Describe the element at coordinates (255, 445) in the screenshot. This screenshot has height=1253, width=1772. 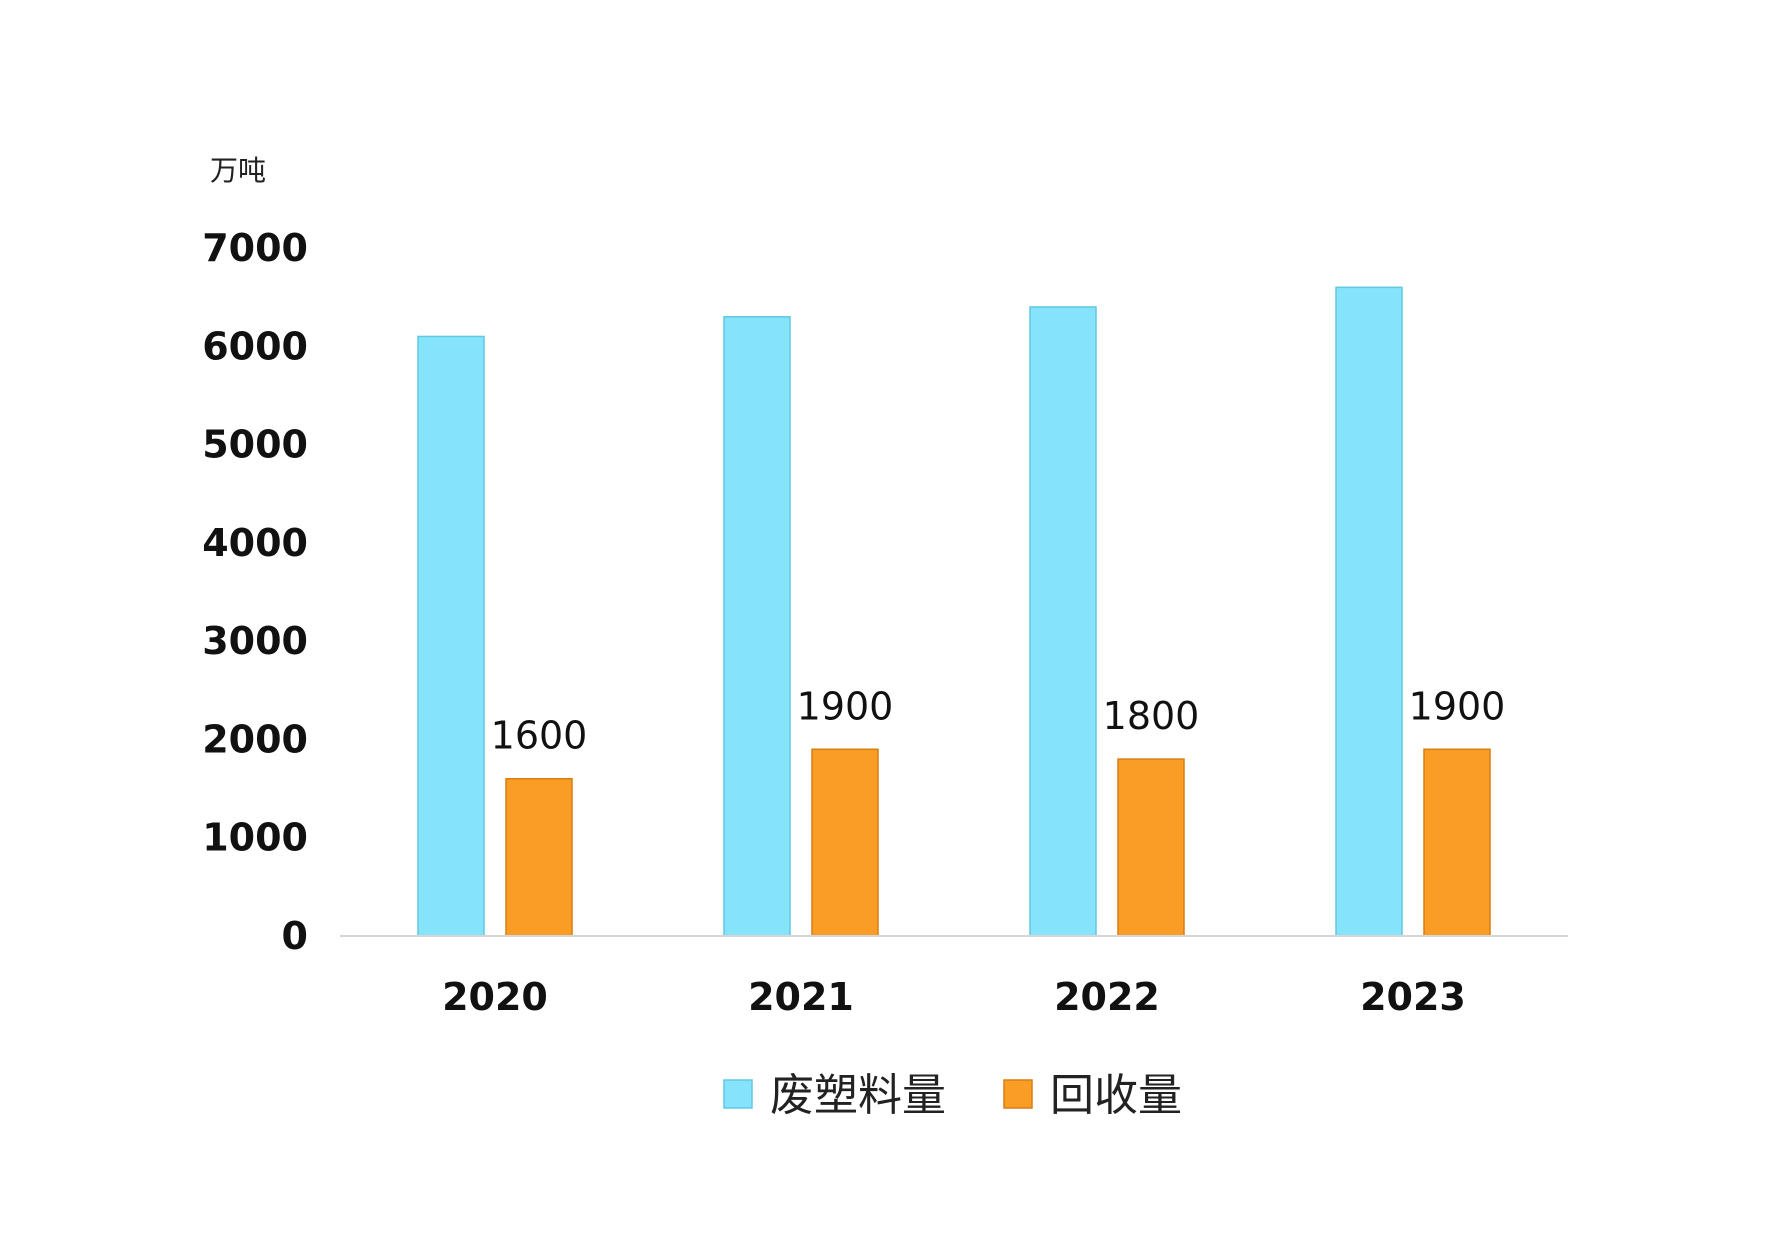
I see `y-tick-label: 5000` at that location.